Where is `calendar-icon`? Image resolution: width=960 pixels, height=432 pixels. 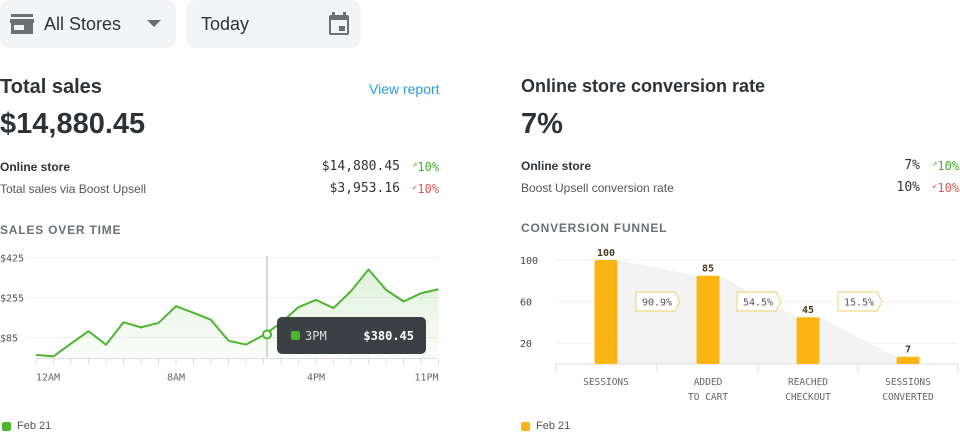 calendar-icon is located at coordinates (339, 24).